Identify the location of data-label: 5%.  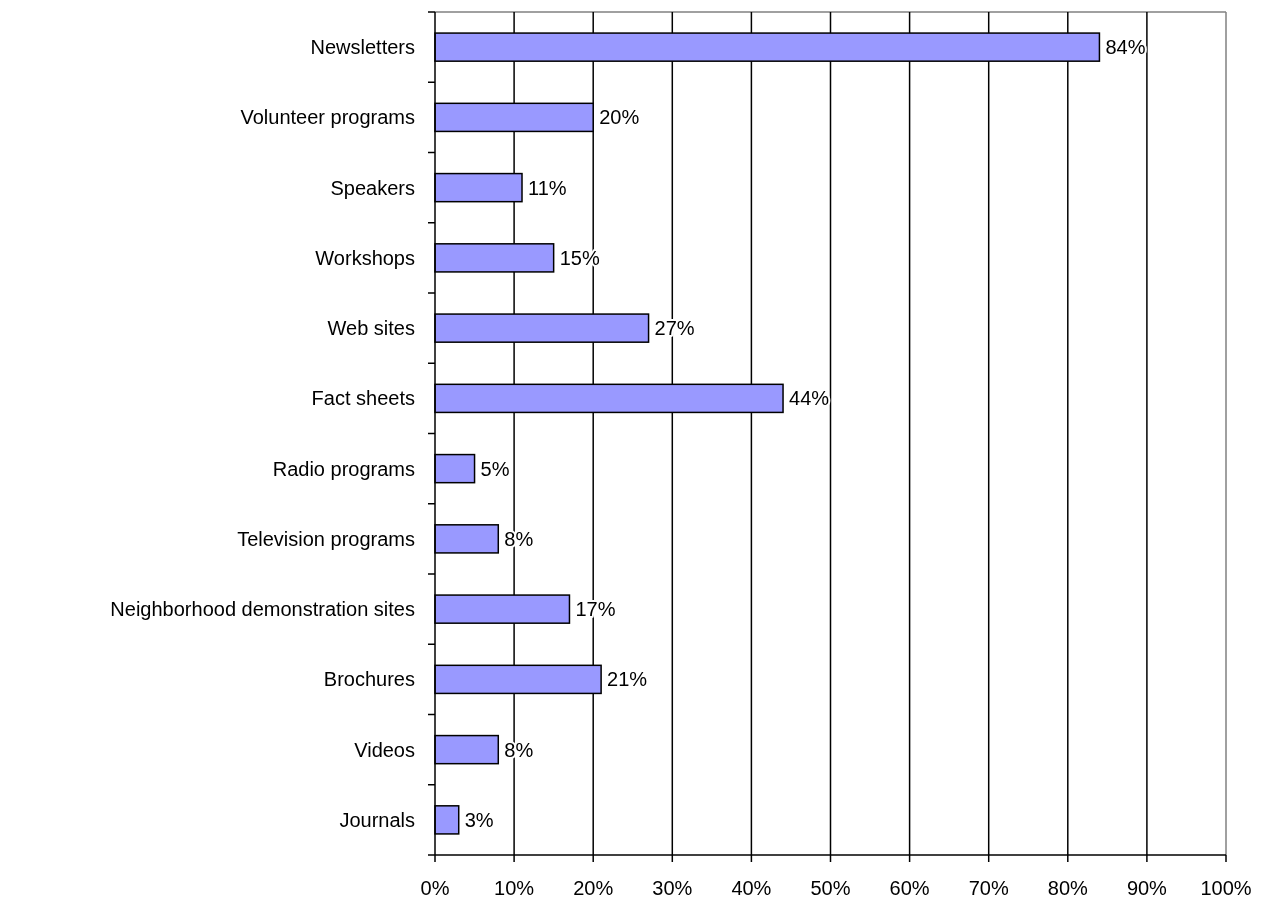
(495, 468).